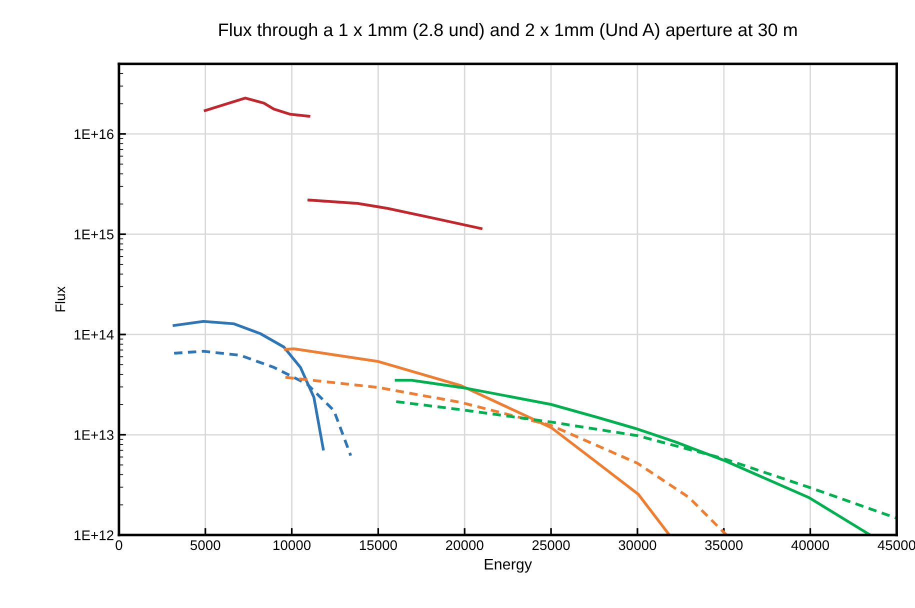  Describe the element at coordinates (292, 545) in the screenshot. I see `x-tick-label: 10000` at that location.